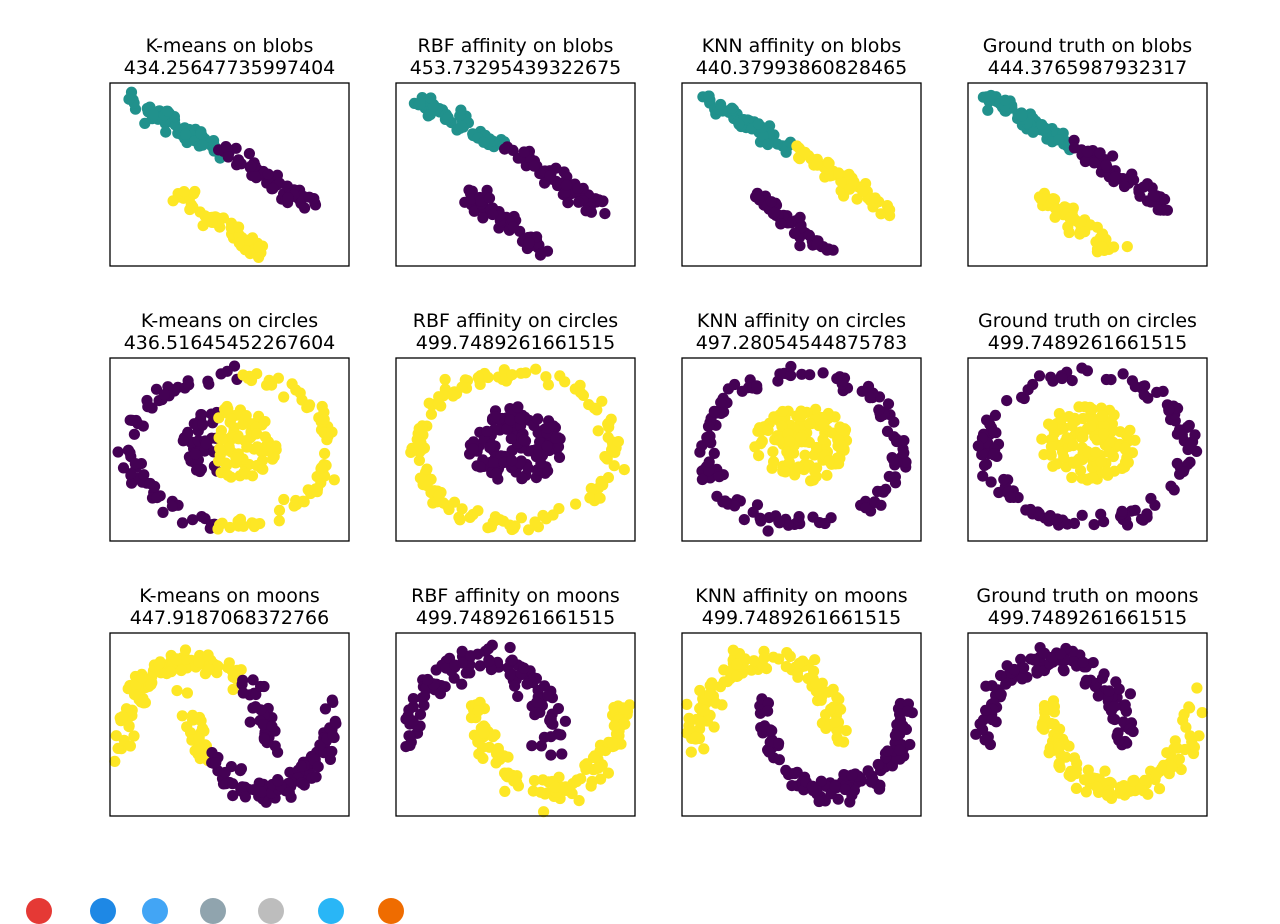  Describe the element at coordinates (802, 68) in the screenshot. I see `subplot-score: 440.37993860828465` at that location.